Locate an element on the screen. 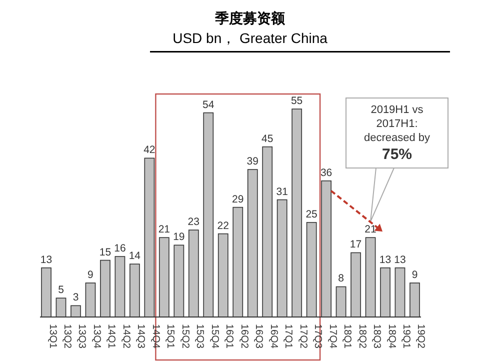  x-tick-label: 17Q2 is located at coordinates (302, 336).